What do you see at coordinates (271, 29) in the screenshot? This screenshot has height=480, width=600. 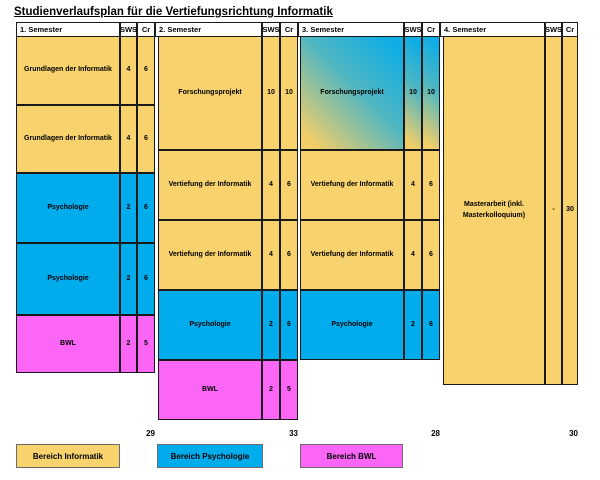 I see `semester2-sws-header: SWS` at bounding box center [271, 29].